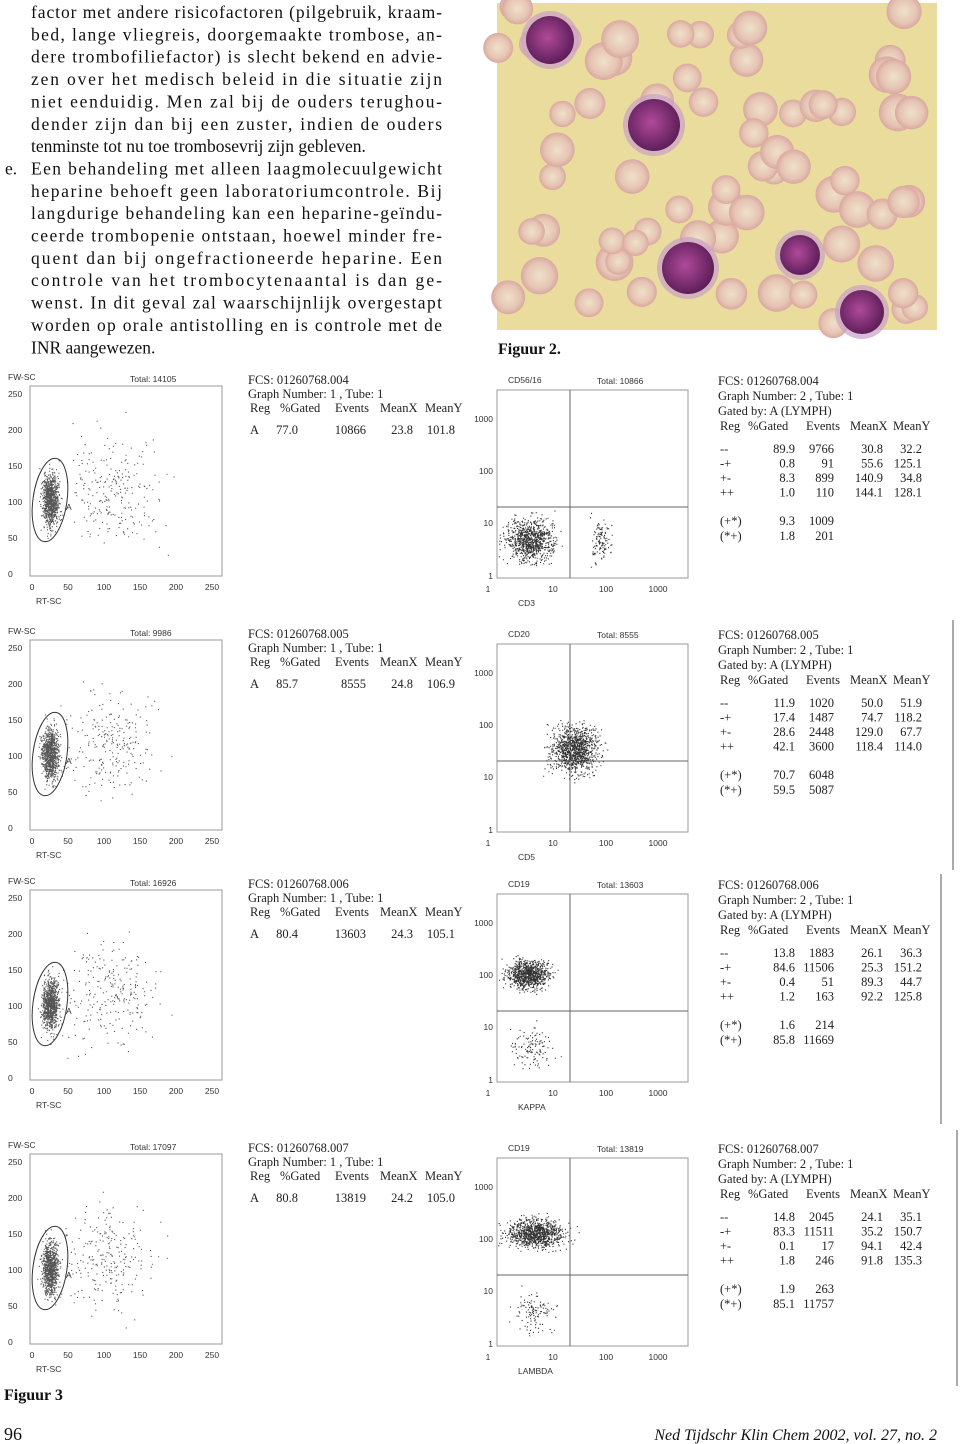 Image resolution: width=960 pixels, height=1444 pixels. I want to click on stats-value: 44.7, so click(911, 982).